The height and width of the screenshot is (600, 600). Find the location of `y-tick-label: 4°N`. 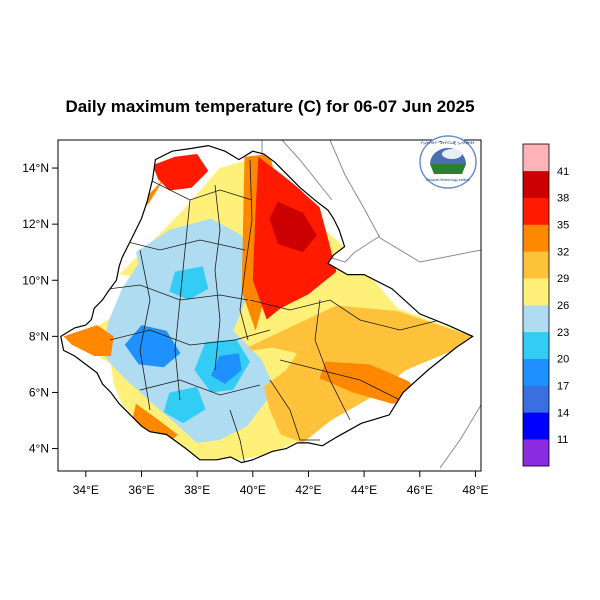

y-tick-label: 4°N is located at coordinates (39, 449).